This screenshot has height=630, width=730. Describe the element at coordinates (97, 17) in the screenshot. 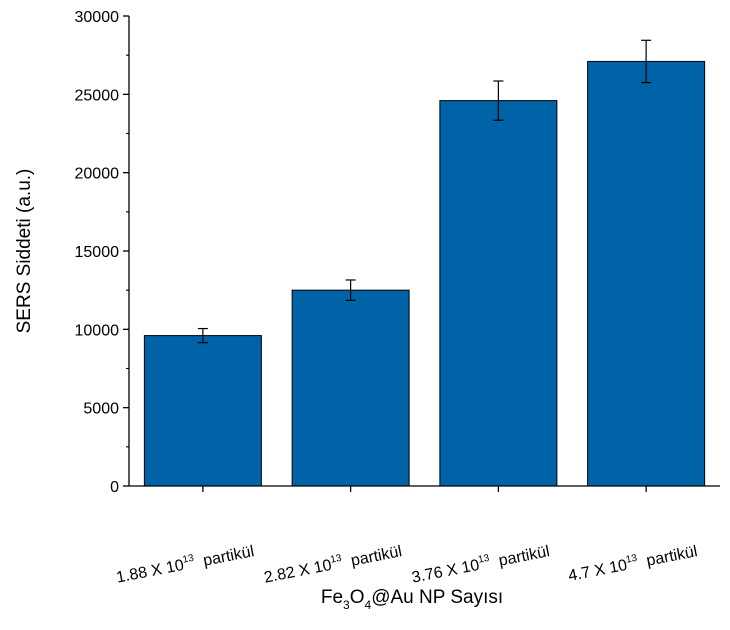

I see `y-tick-label: 30000` at that location.